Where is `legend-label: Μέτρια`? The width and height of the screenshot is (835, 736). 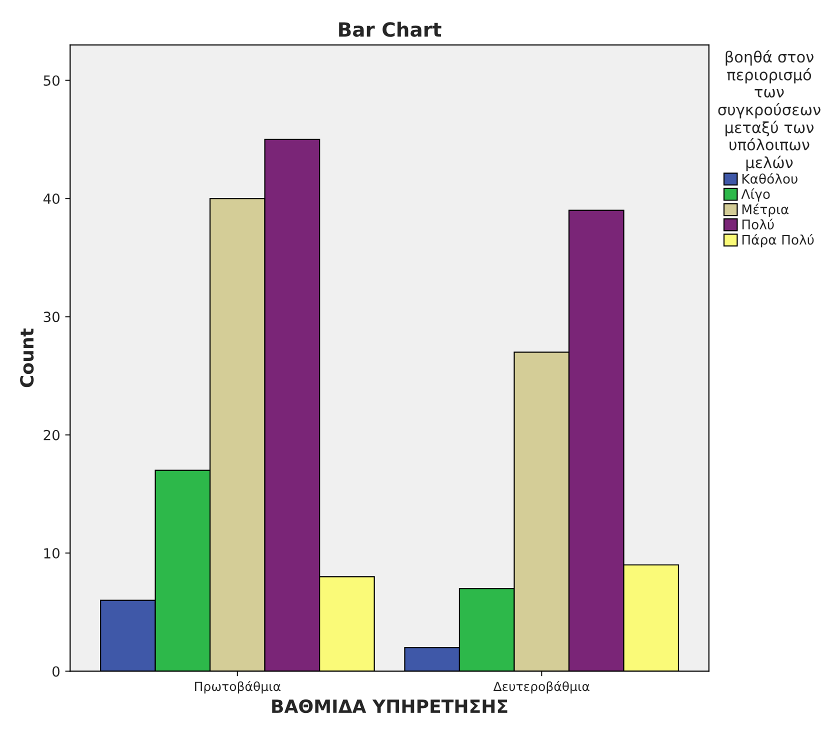
legend-label: Μέτρια is located at coordinates (765, 210).